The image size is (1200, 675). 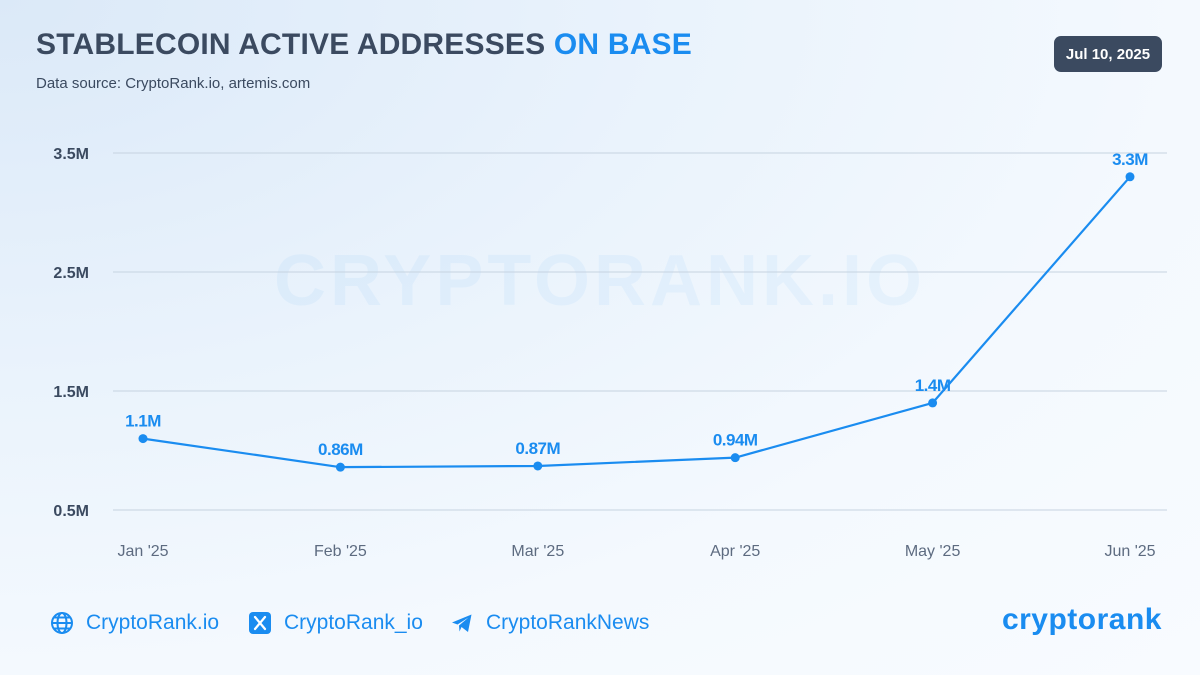 What do you see at coordinates (71, 392) in the screenshot?
I see `y-tick-label: 1.5M` at bounding box center [71, 392].